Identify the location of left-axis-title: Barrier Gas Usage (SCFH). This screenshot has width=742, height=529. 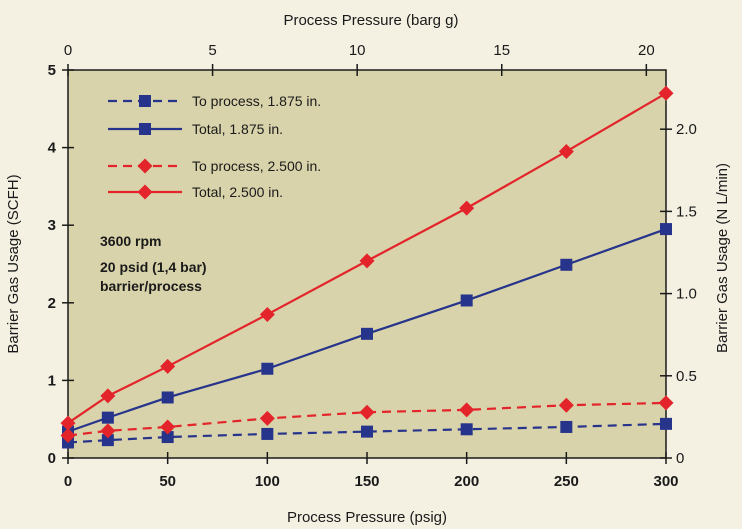
(13, 263).